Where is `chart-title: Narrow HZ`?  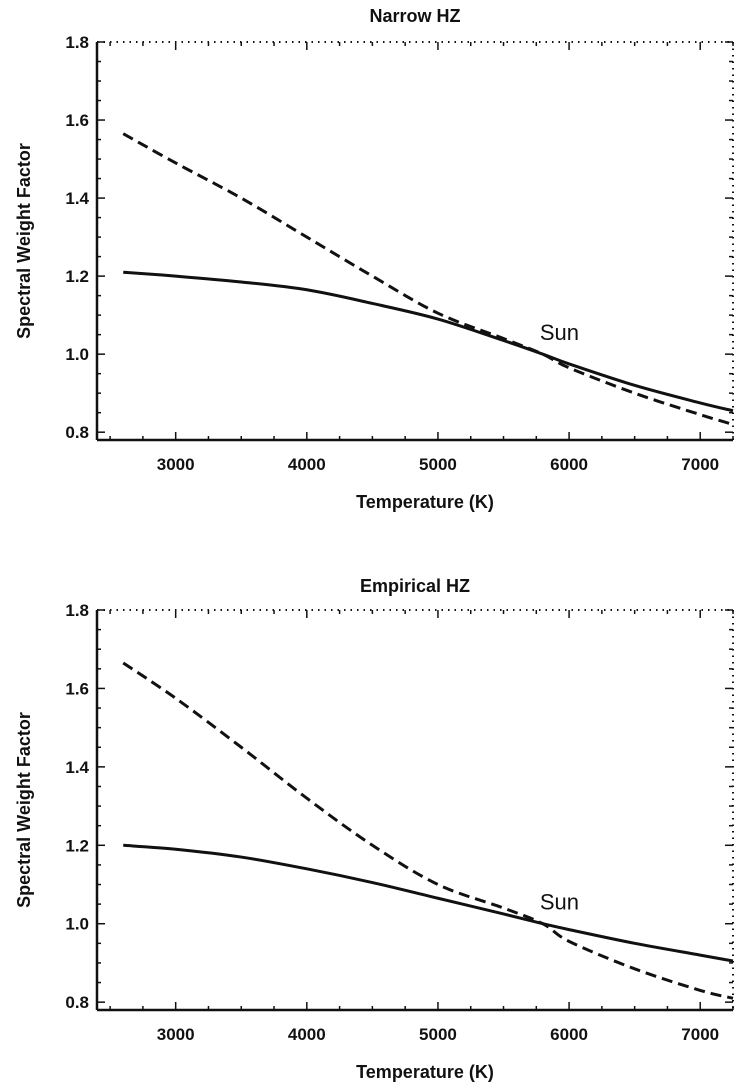 chart-title: Narrow HZ is located at coordinates (414, 16).